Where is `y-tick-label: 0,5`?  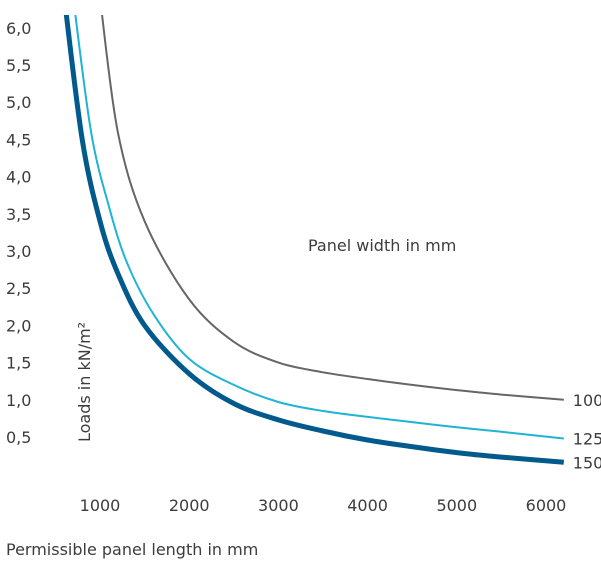 y-tick-label: 0,5 is located at coordinates (18, 437).